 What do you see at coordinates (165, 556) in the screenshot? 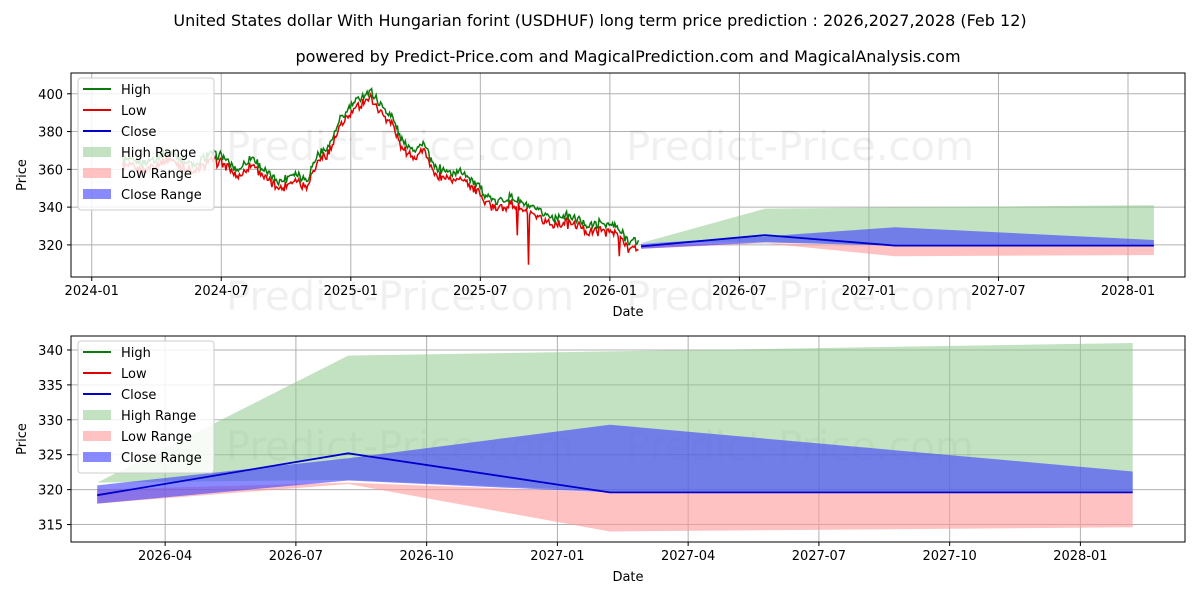
I see `x-tick-label: 2026-04` at bounding box center [165, 556].